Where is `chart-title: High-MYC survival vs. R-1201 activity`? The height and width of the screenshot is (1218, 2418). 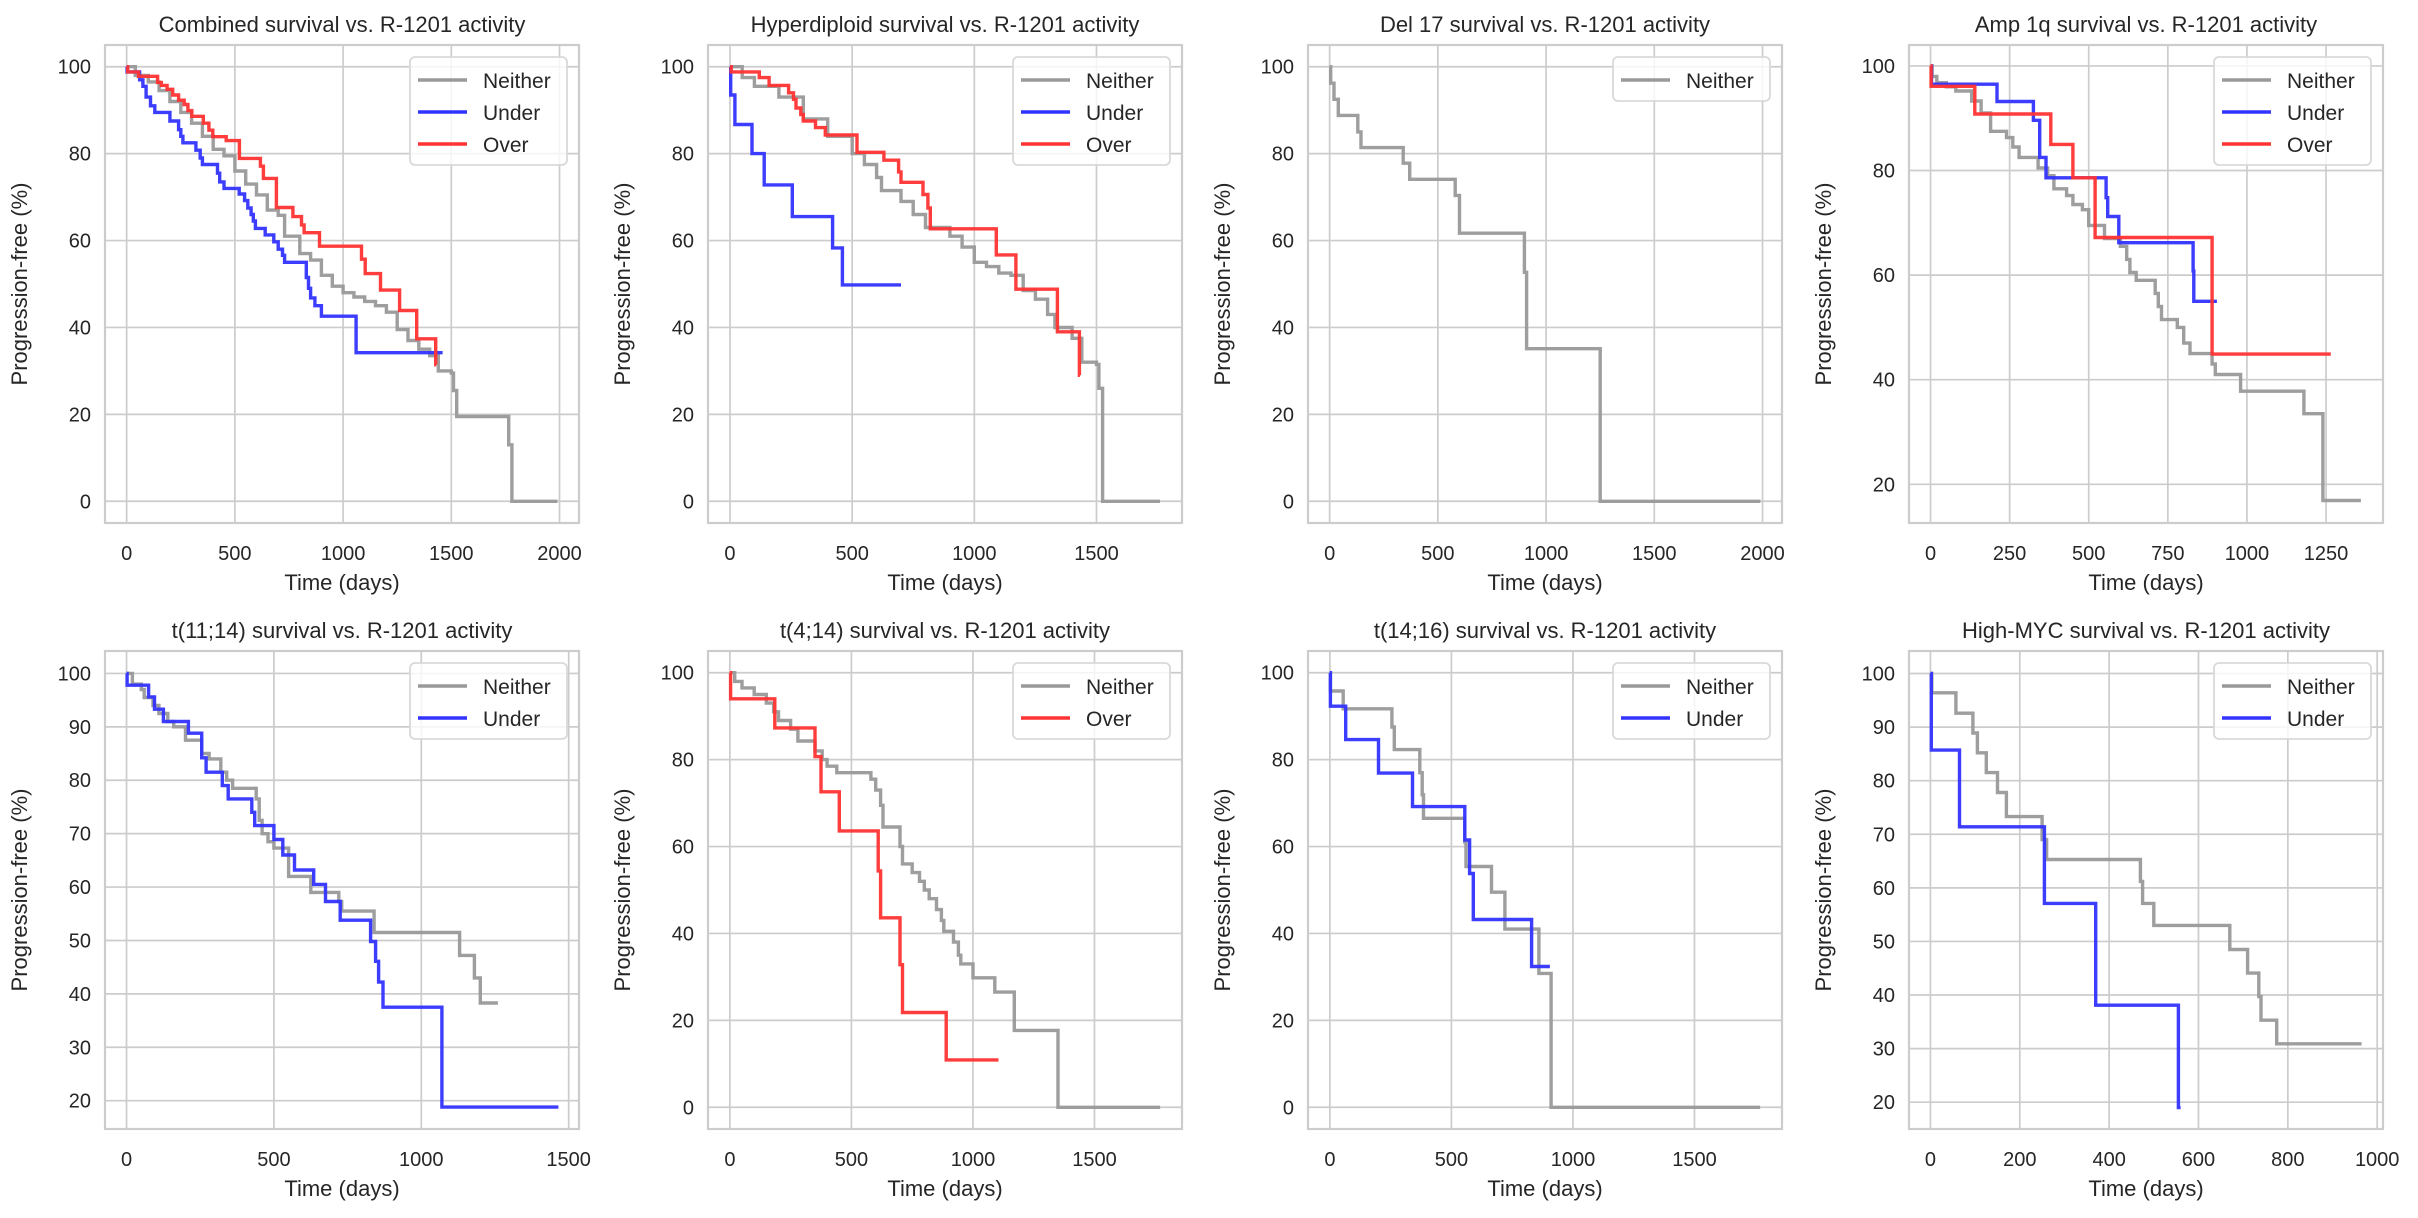
chart-title: High-MYC survival vs. R-1201 activity is located at coordinates (2146, 630).